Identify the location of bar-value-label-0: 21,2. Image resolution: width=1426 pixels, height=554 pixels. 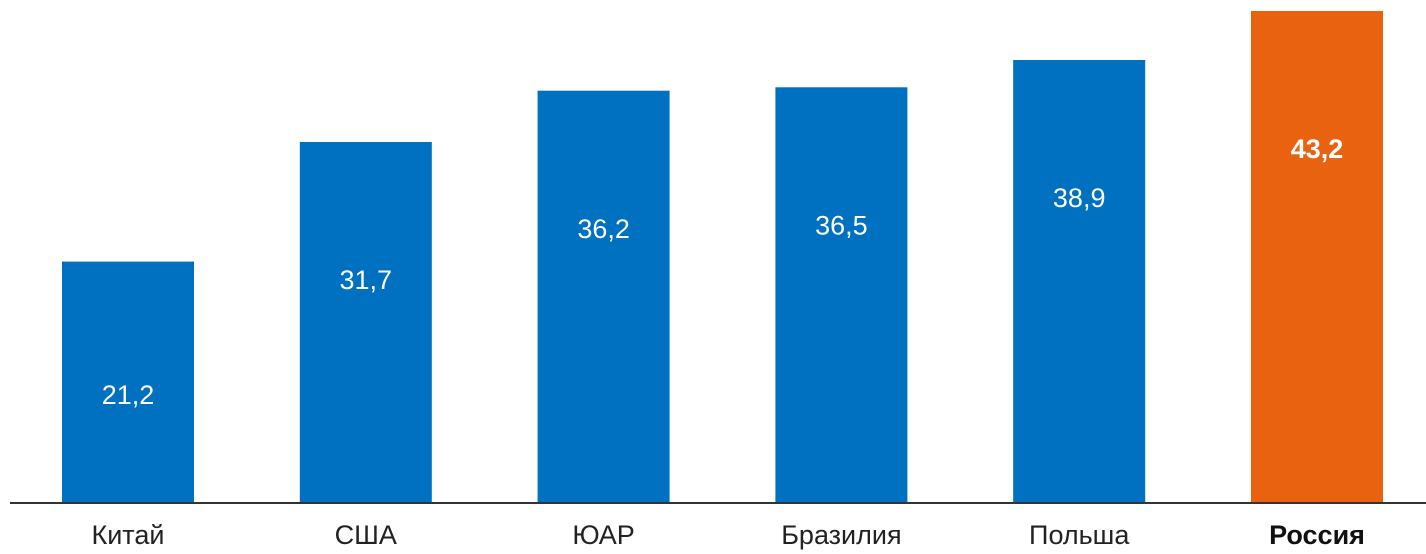
(128, 395).